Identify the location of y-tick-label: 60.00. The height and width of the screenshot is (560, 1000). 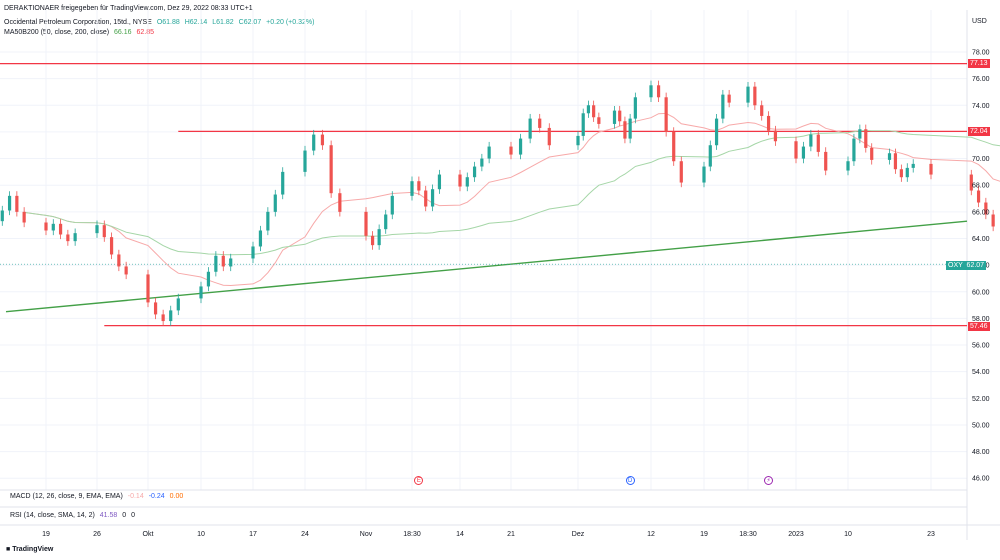
(981, 292).